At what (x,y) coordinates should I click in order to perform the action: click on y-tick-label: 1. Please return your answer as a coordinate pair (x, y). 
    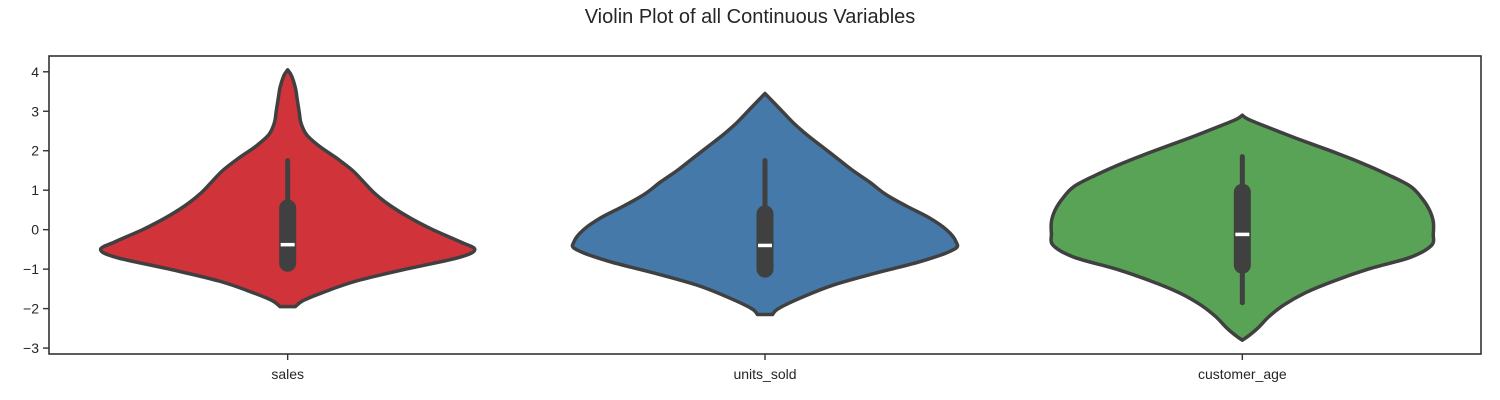
    Looking at the image, I should click on (35, 190).